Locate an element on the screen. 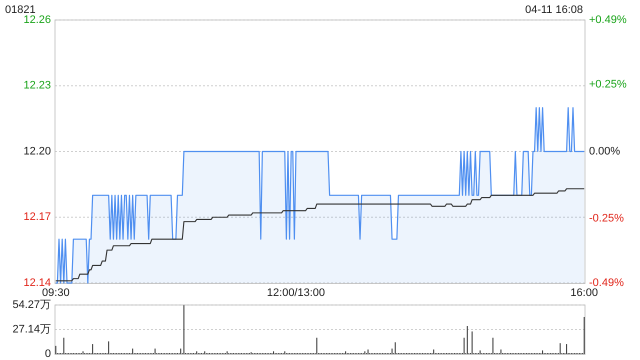 The height and width of the screenshot is (360, 640). x-tick-label: 12:00/13:00 is located at coordinates (296, 292).